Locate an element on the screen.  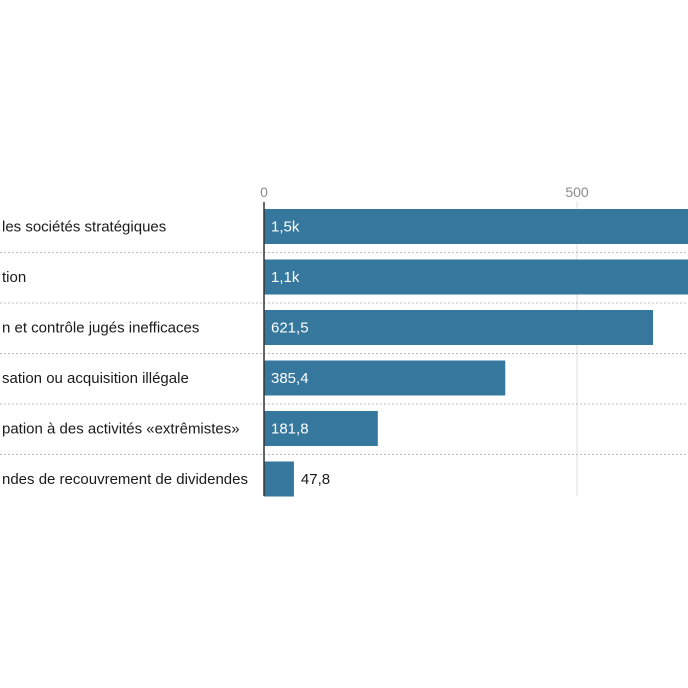
category-label: pation à des activités «extrêmistes» is located at coordinates (121, 429).